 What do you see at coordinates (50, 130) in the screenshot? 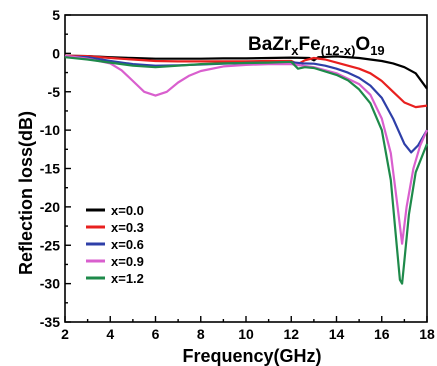
I see `y-tick-label: -10` at bounding box center [50, 130].